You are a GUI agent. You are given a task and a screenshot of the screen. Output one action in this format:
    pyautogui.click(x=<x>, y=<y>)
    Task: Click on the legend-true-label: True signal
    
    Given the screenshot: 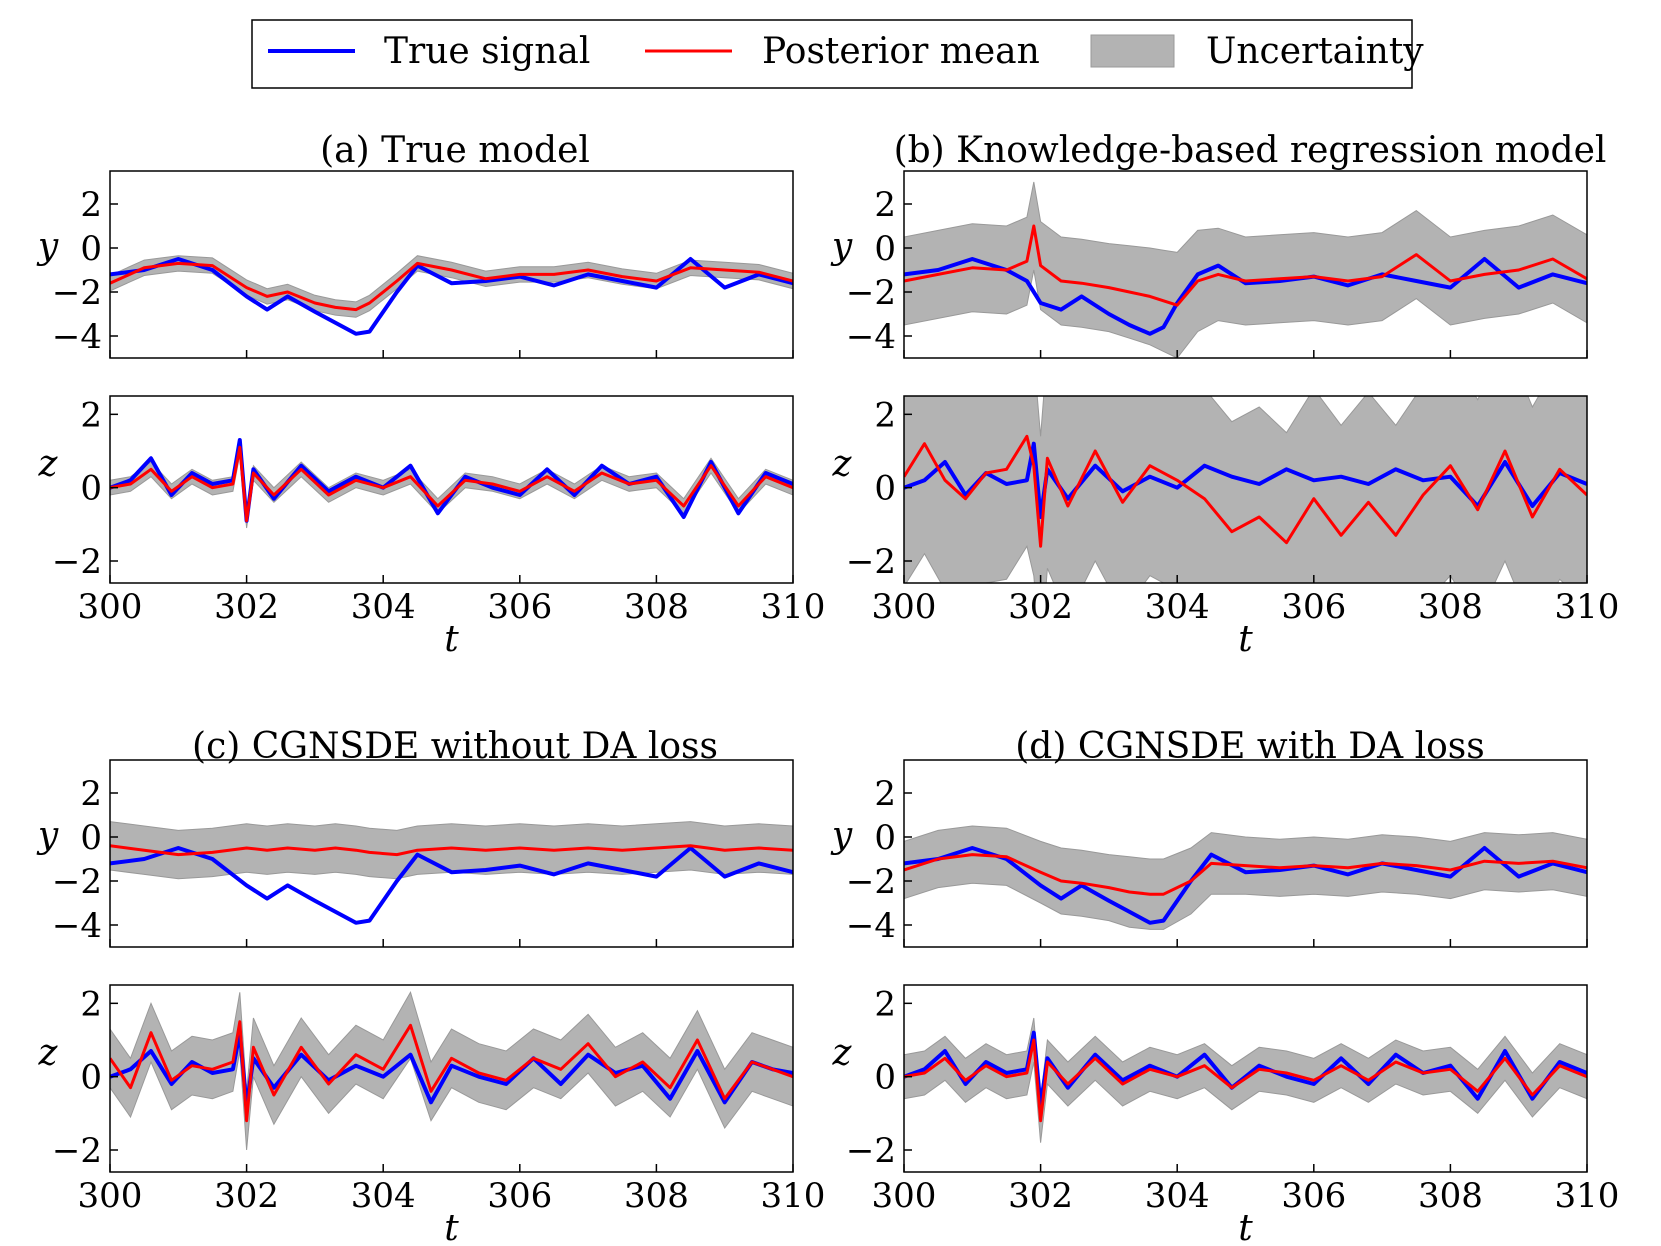 What is the action you would take?
    pyautogui.click(x=487, y=51)
    